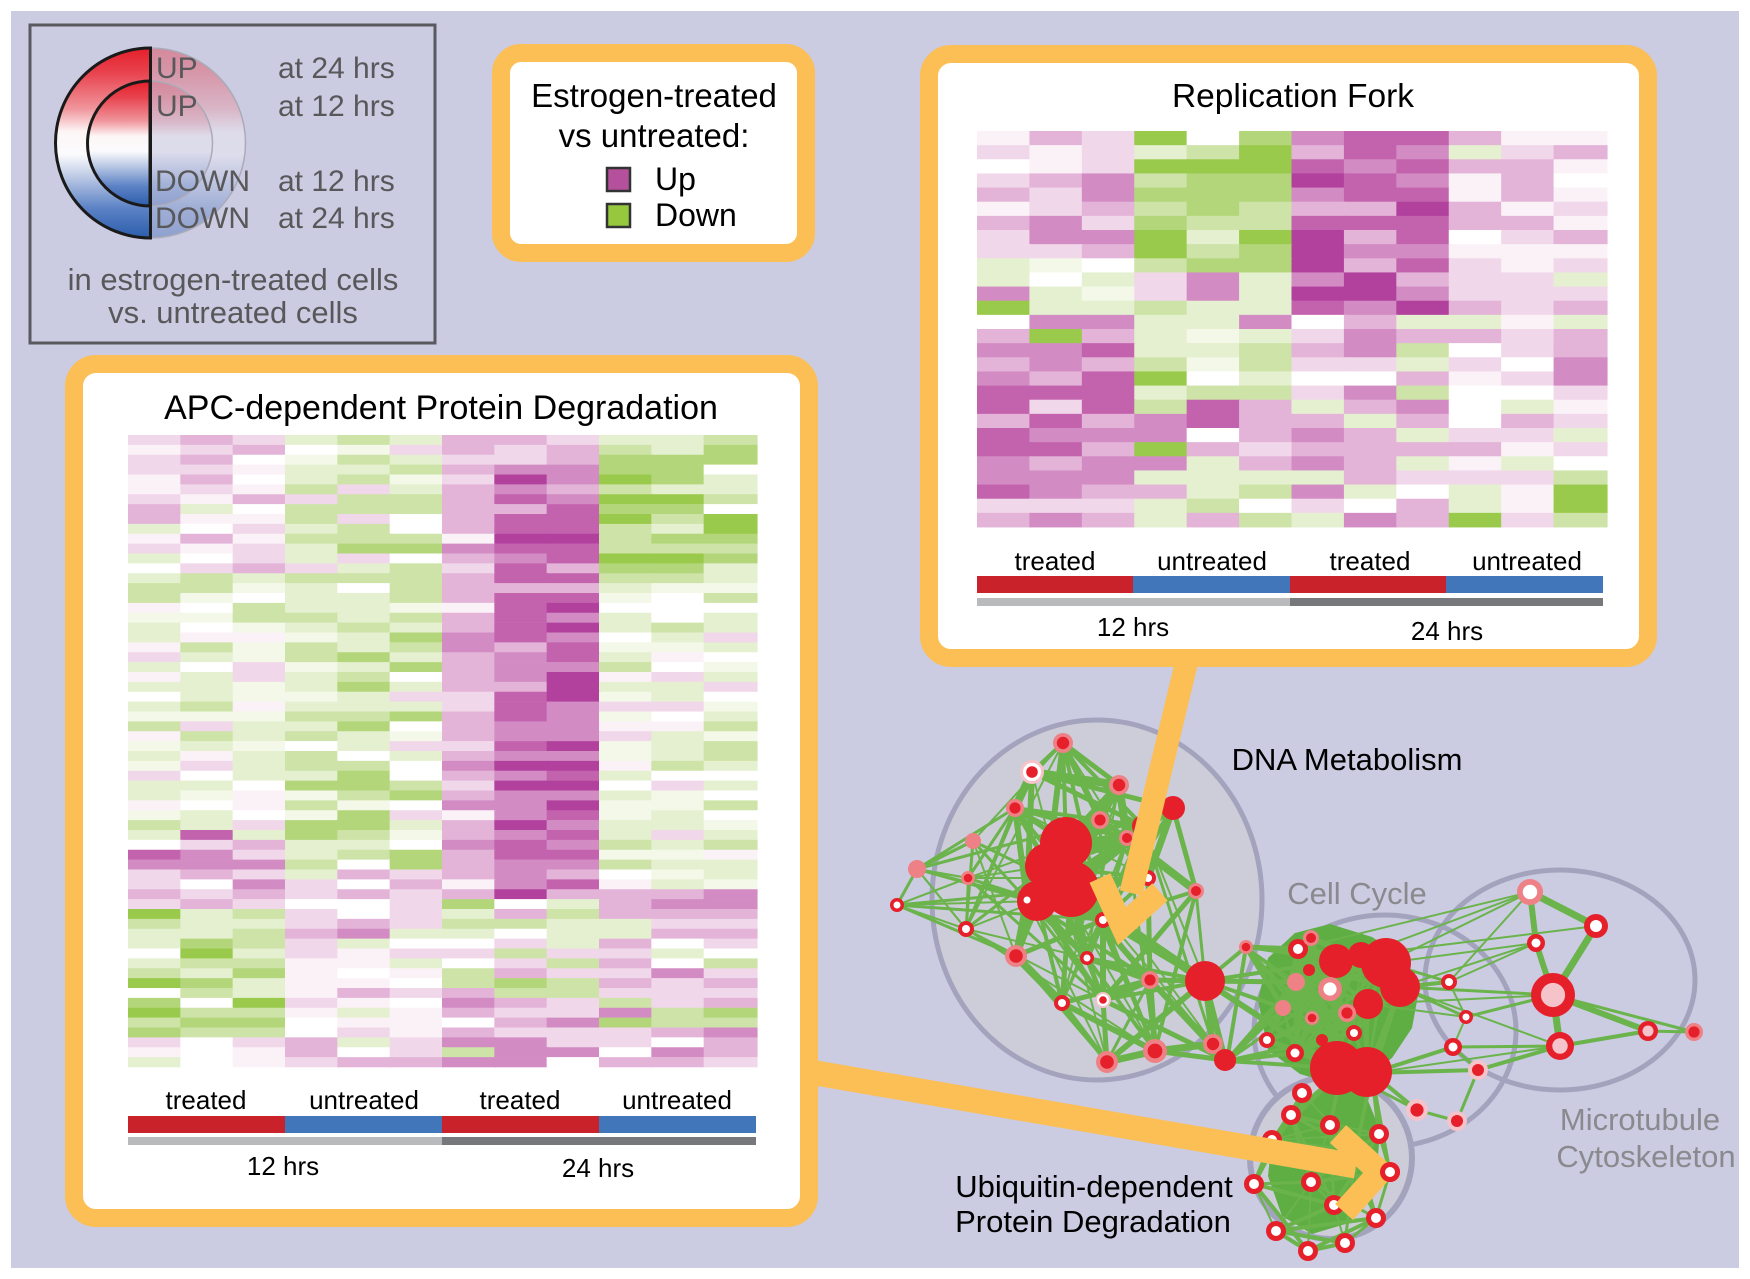 Image resolution: width=1750 pixels, height=1279 pixels. What do you see at coordinates (1640, 1119) in the screenshot?
I see `svg-text: Microtubule` at bounding box center [1640, 1119].